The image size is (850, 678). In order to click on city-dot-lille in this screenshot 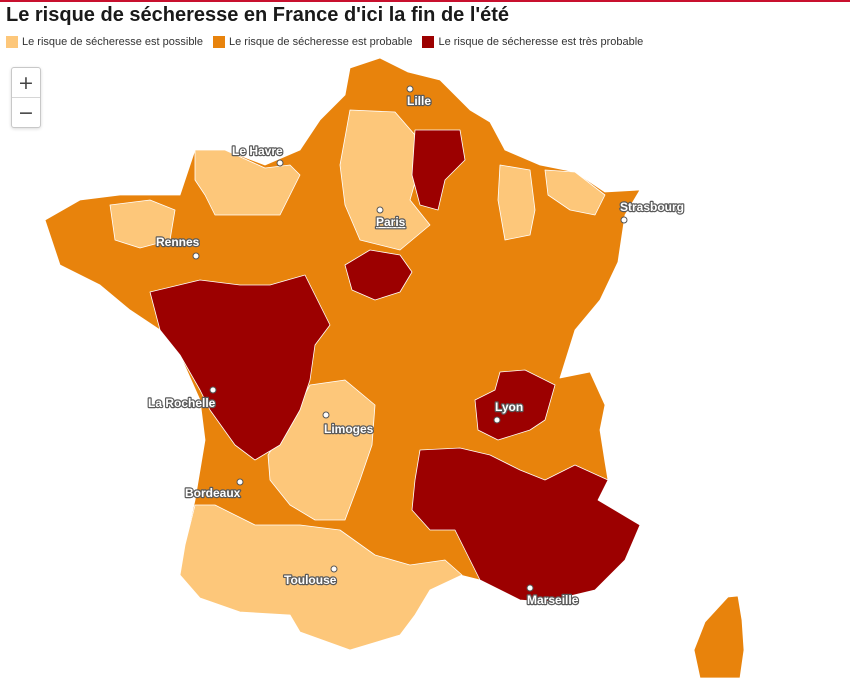, I will do `click(410, 89)`.